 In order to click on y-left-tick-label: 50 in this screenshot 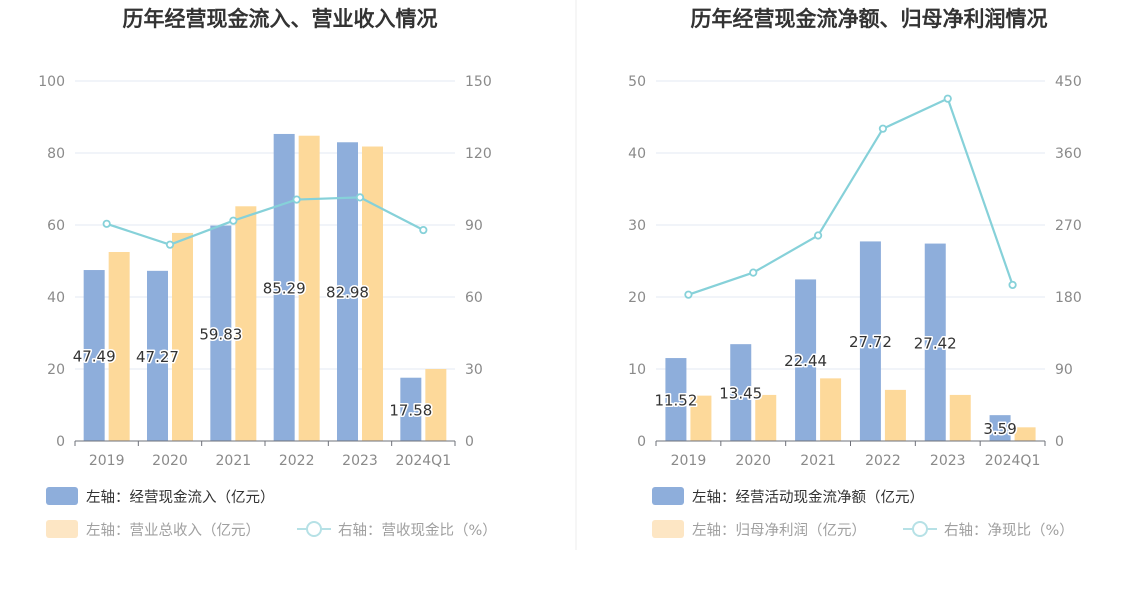, I will do `click(637, 82)`.